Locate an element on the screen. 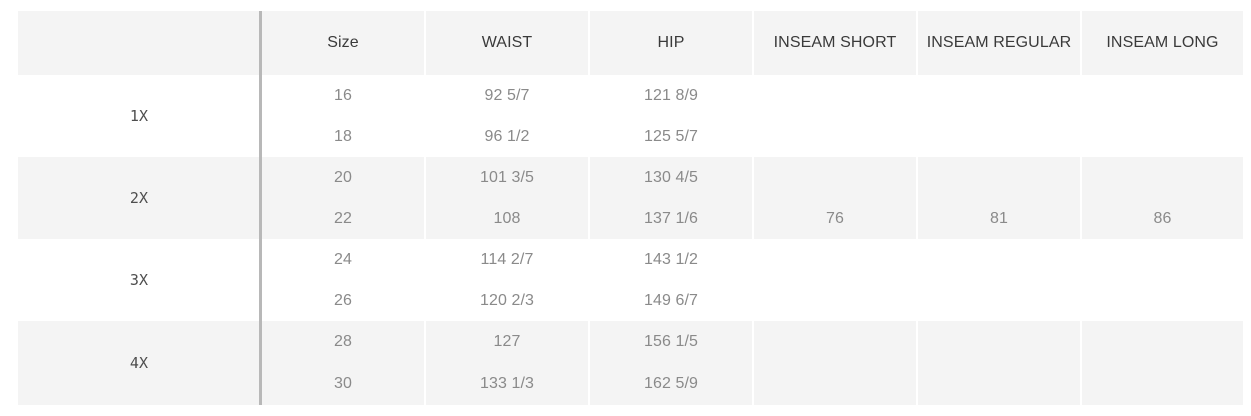  waist-cell: 120 2/3 is located at coordinates (507, 300).